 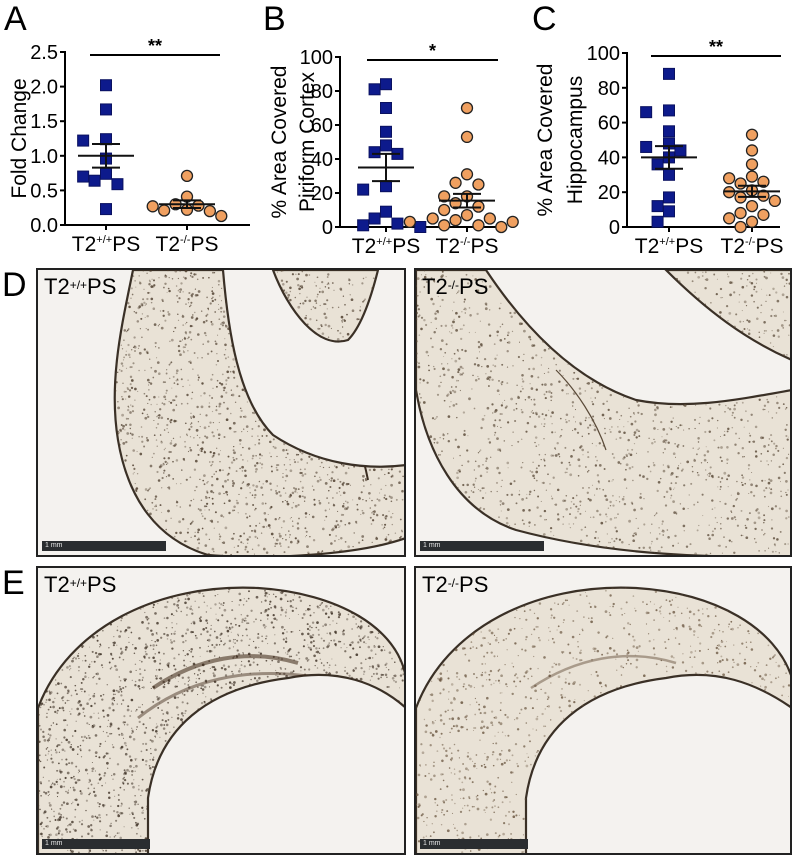 I want to click on panel-letter-b: B, so click(x=274, y=19).